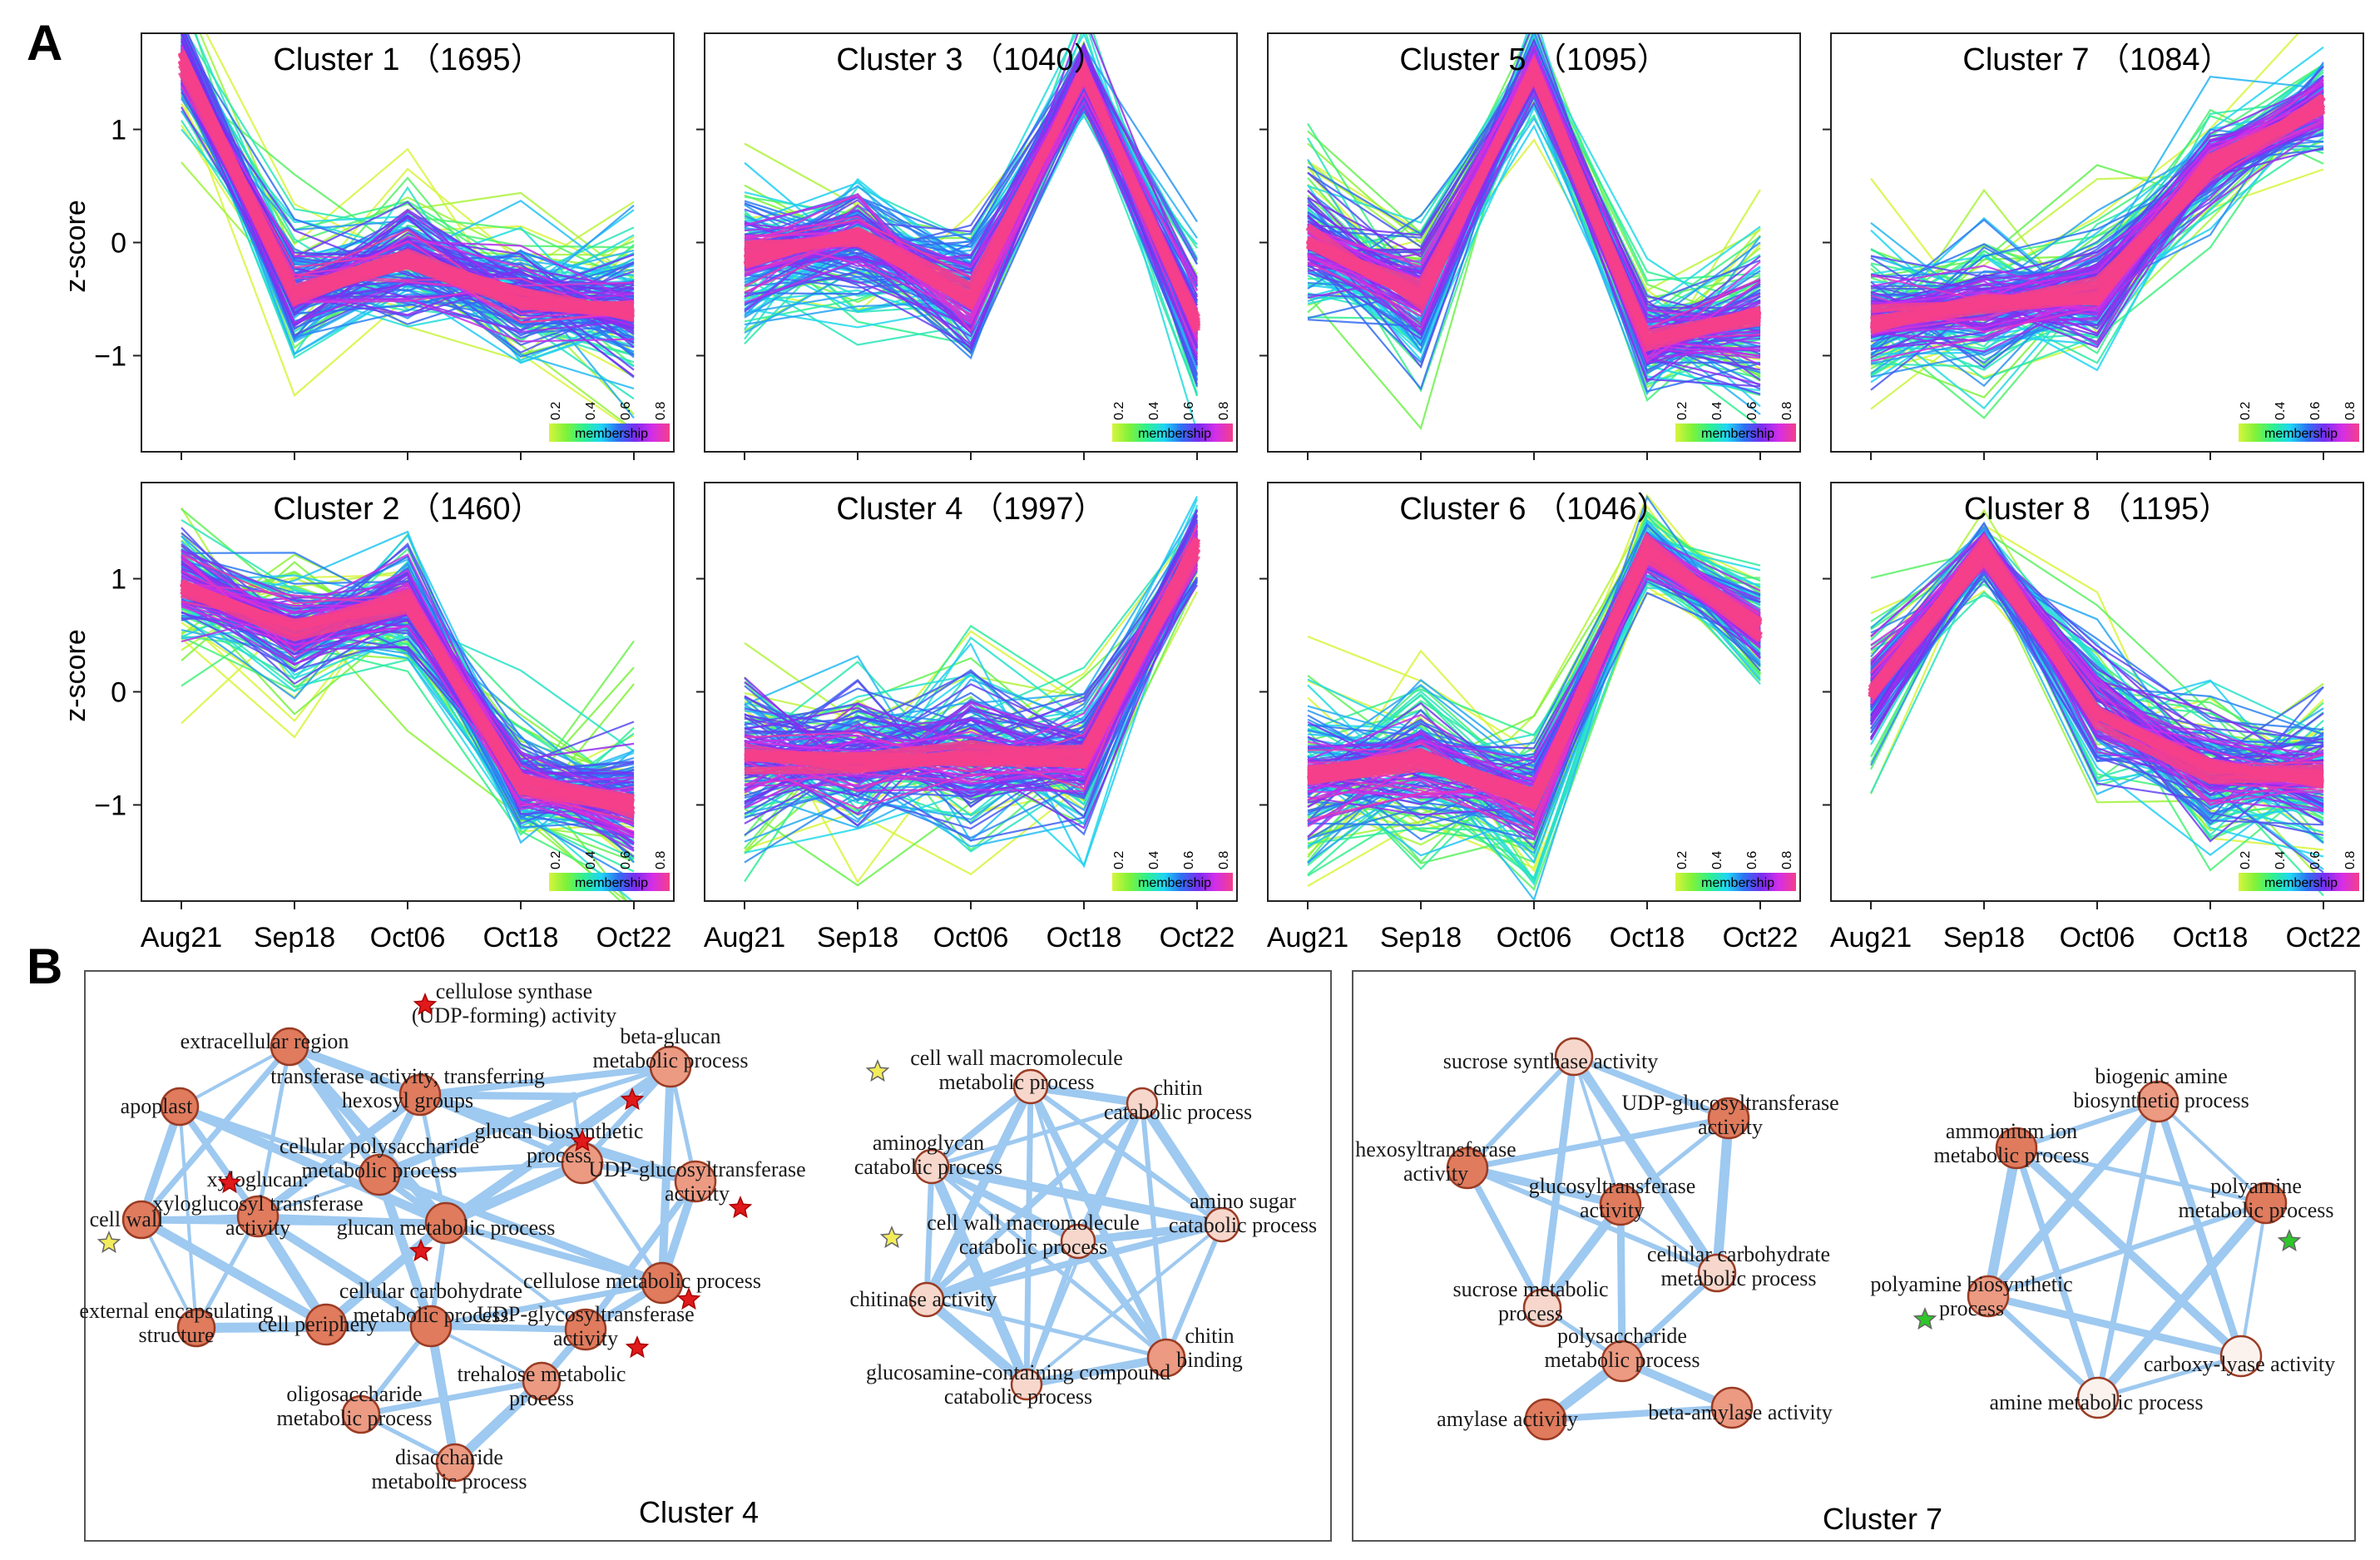 This screenshot has width=2380, height=1560. I want to click on cluster-title: Cluster 3 （1040）, so click(970, 59).